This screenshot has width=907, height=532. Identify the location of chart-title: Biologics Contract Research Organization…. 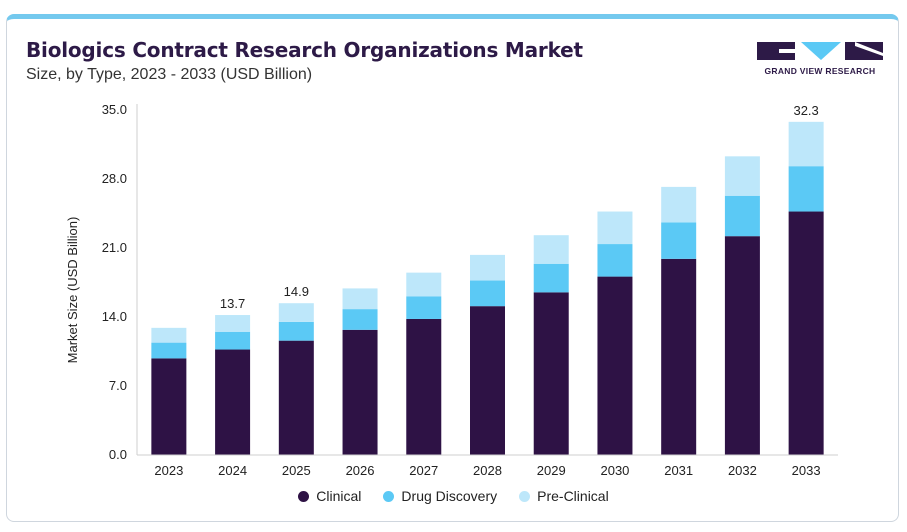
(304, 50).